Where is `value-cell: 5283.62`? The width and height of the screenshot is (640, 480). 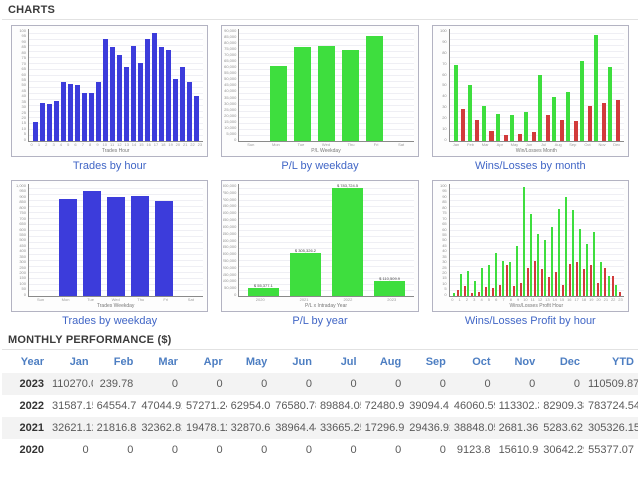 value-cell: 5283.62 is located at coordinates (563, 428).